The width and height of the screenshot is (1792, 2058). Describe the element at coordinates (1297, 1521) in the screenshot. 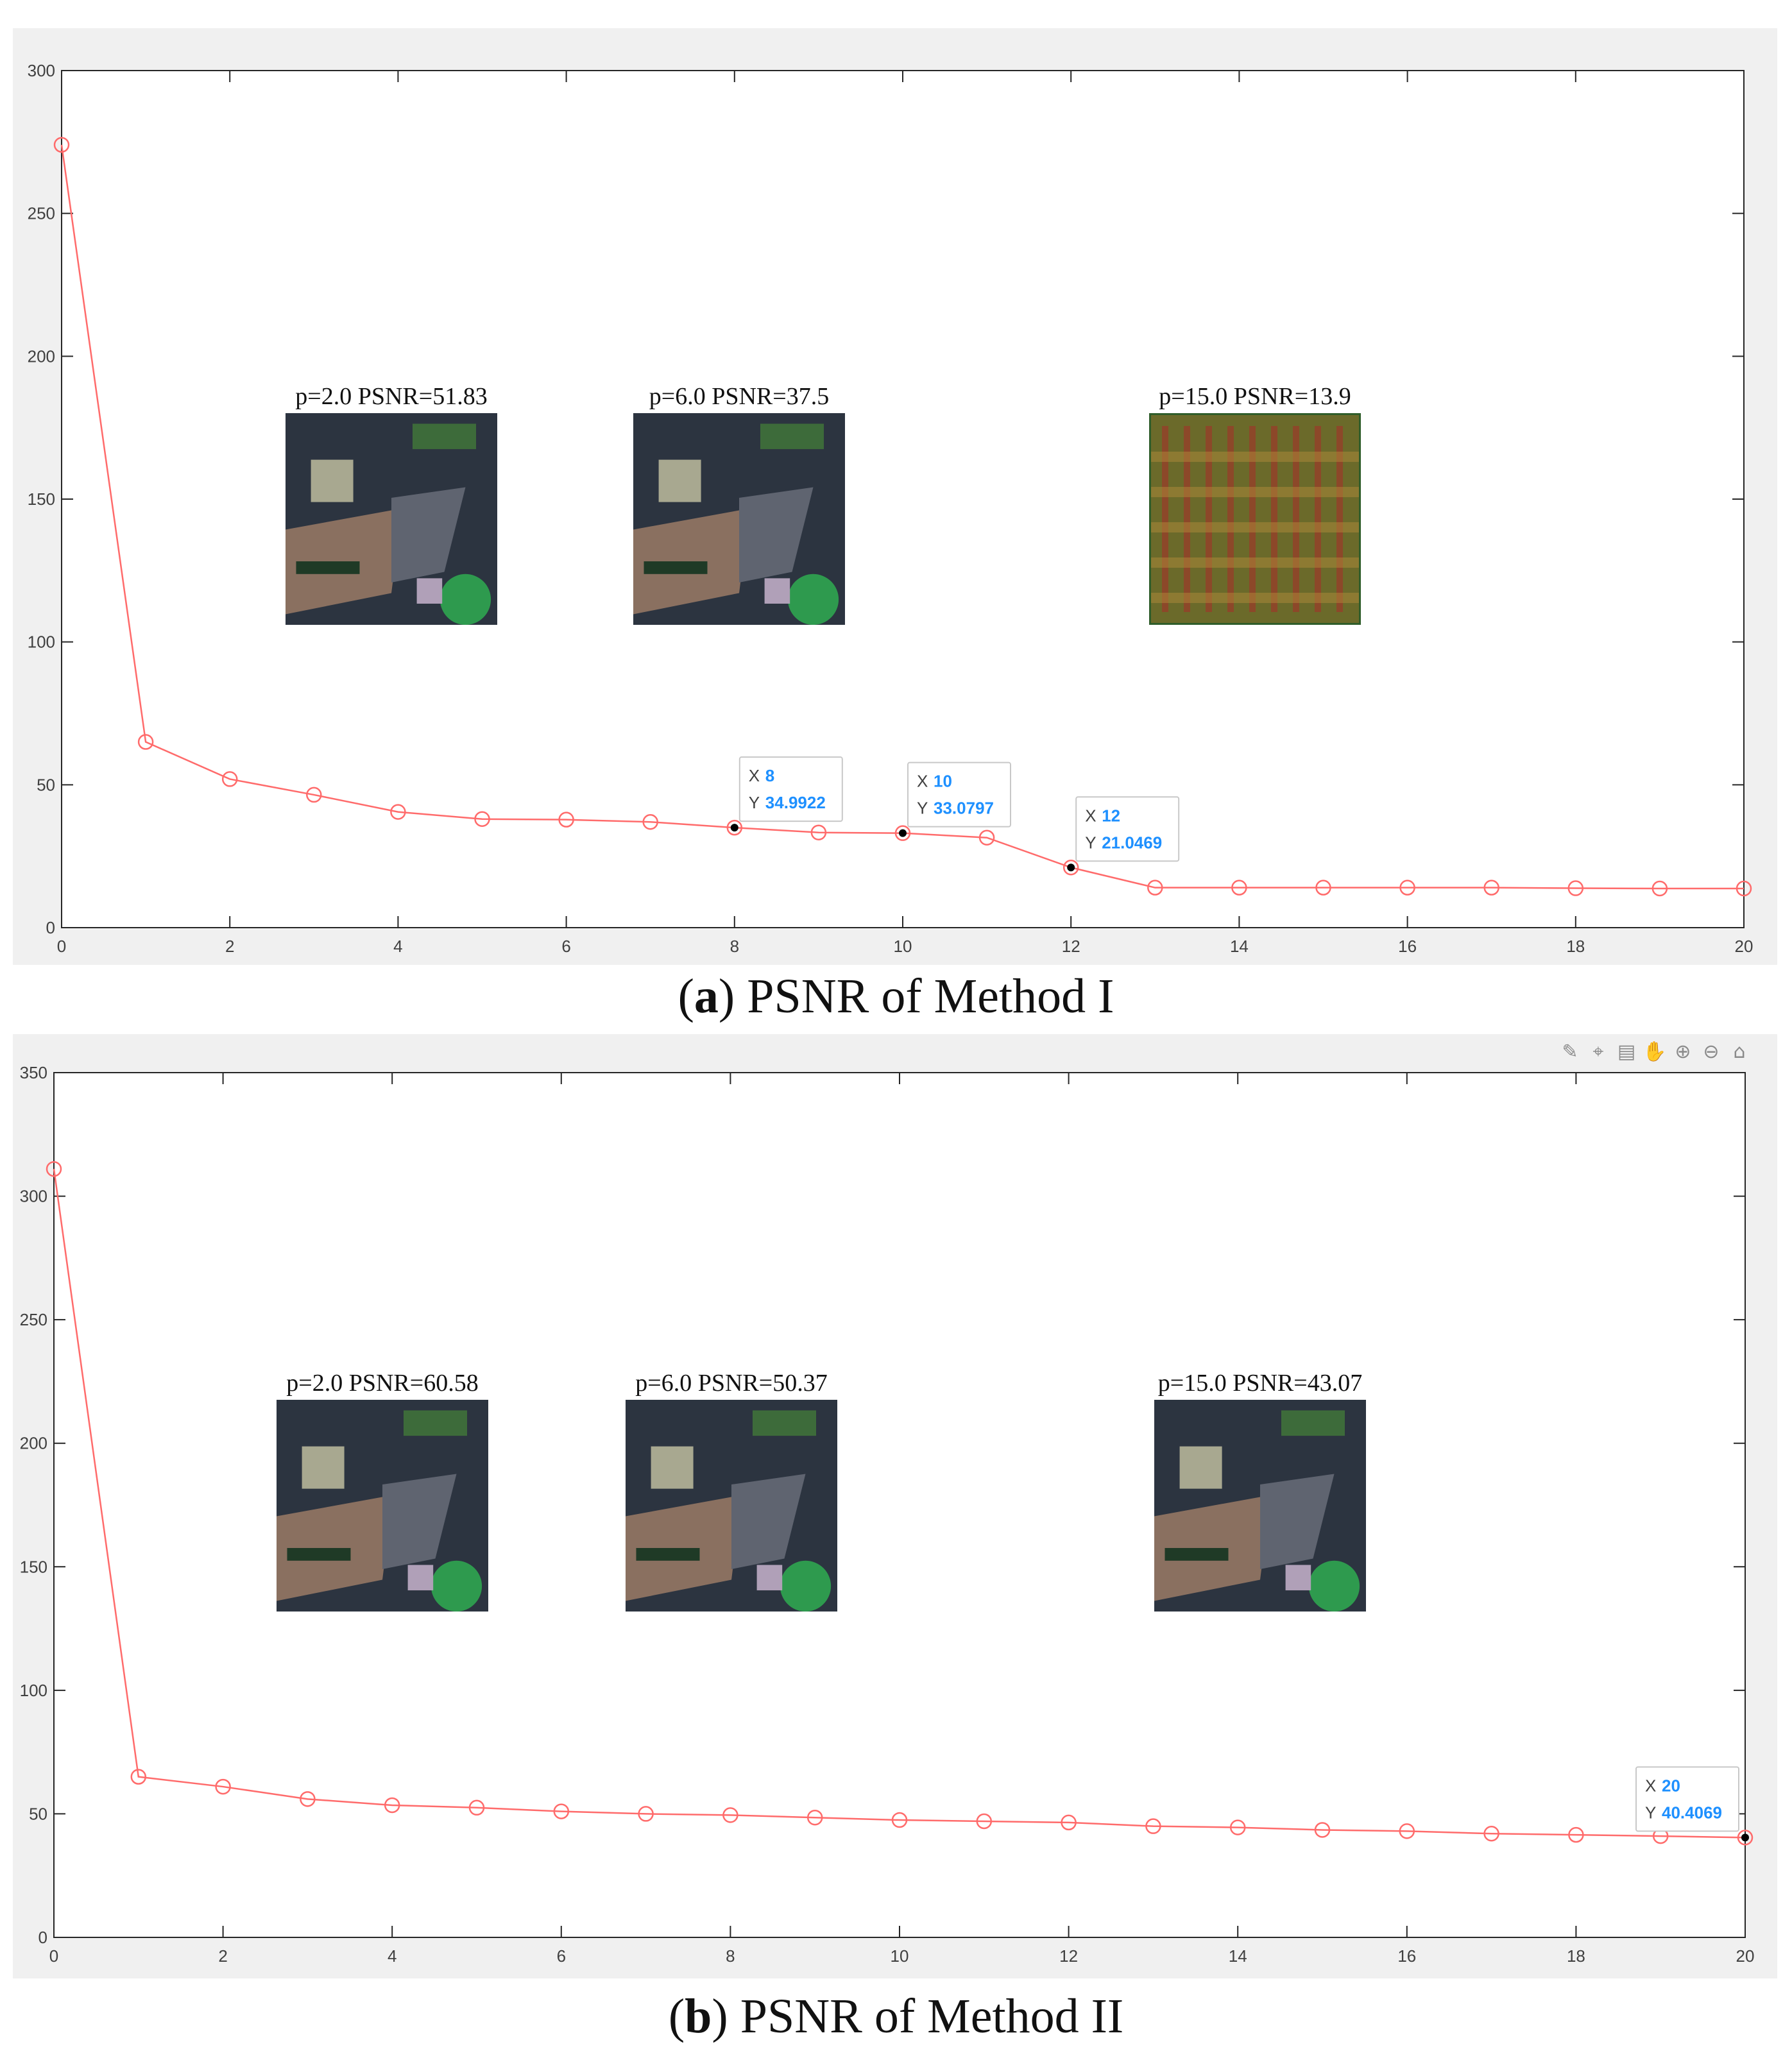

I see `roof-area` at that location.